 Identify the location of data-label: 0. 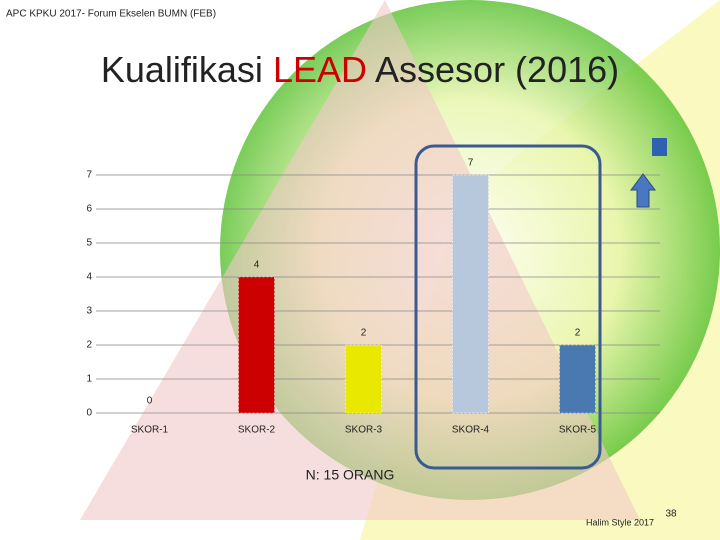
(150, 401).